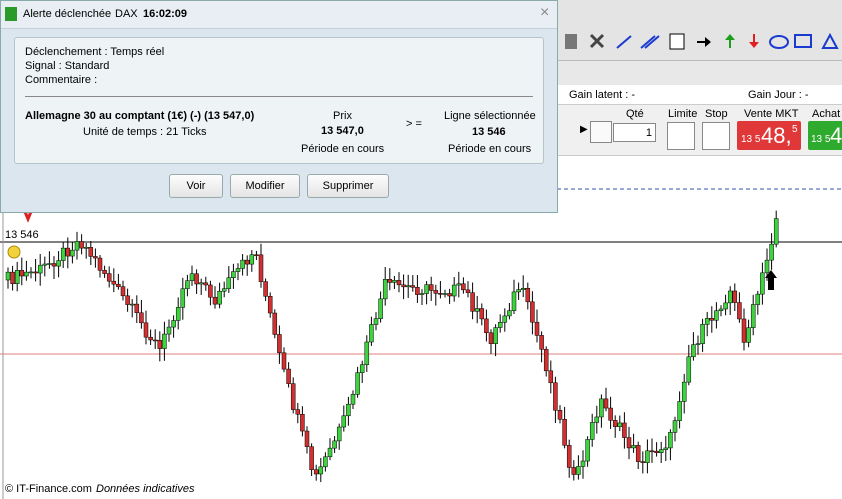 The width and height of the screenshot is (842, 499). Describe the element at coordinates (795, 129) in the screenshot. I see `sell-price-suffix: 5` at that location.